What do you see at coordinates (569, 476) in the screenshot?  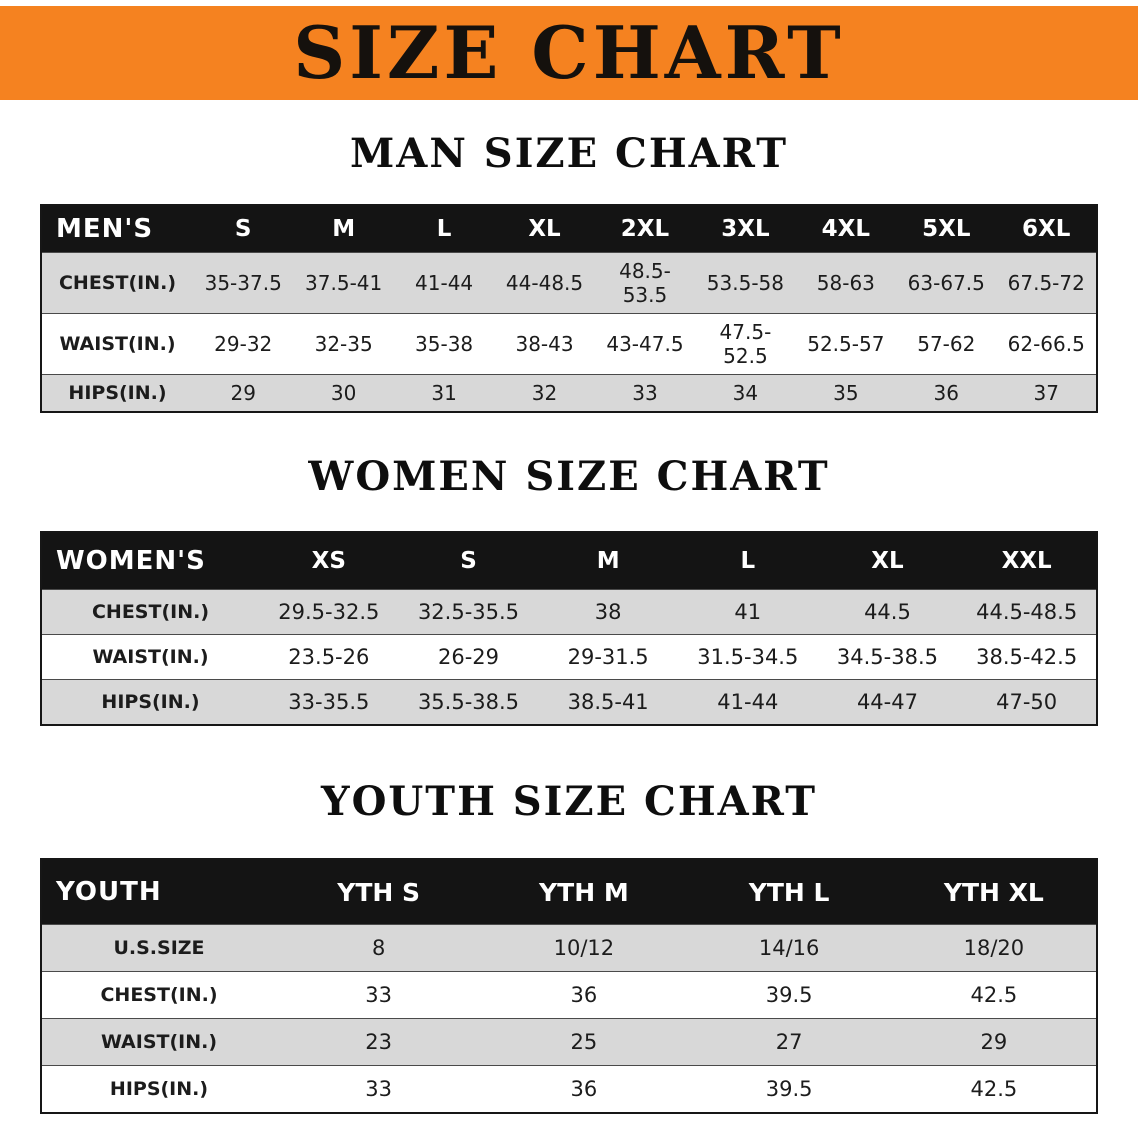 I see `women-section-heading: WOMEN SIZE CHART` at bounding box center [569, 476].